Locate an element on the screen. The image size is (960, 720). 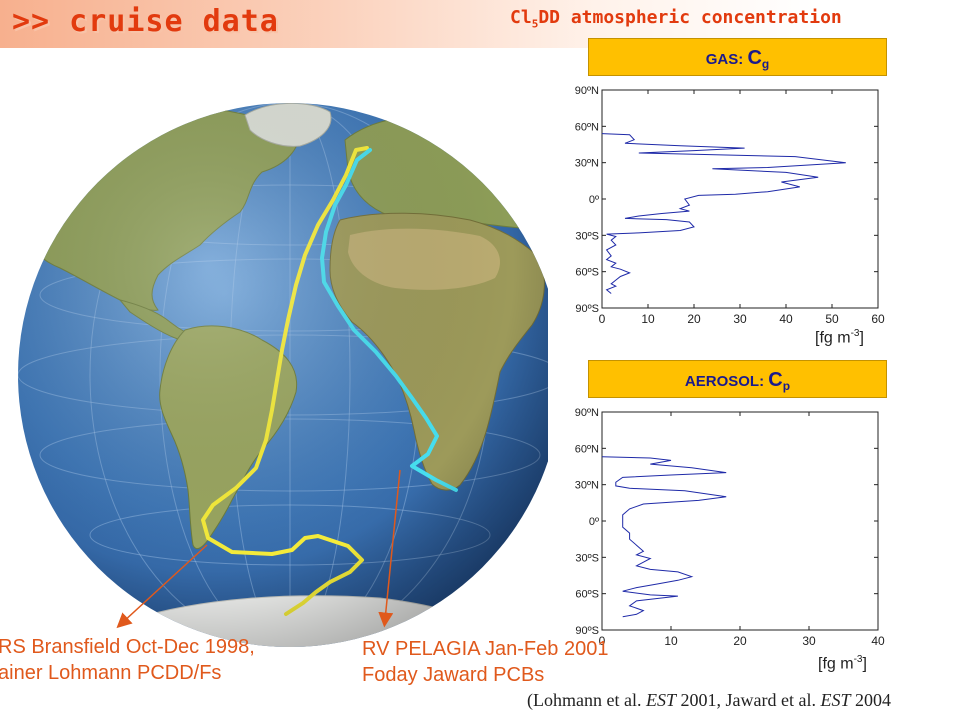
gas-symbol-subscript: g is located at coordinates (765, 64).